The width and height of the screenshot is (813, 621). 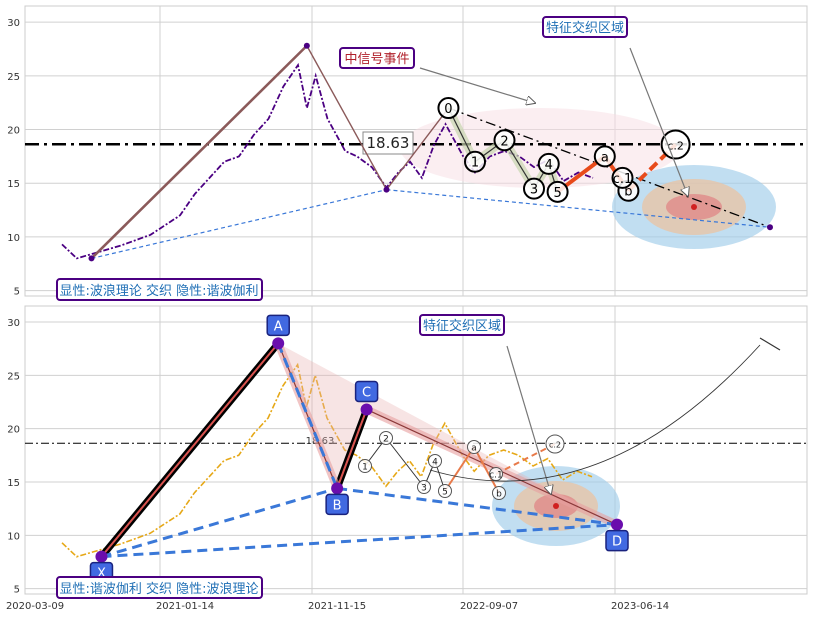 What do you see at coordinates (640, 606) in the screenshot?
I see `x-tick-label: 2023-06-14` at bounding box center [640, 606].